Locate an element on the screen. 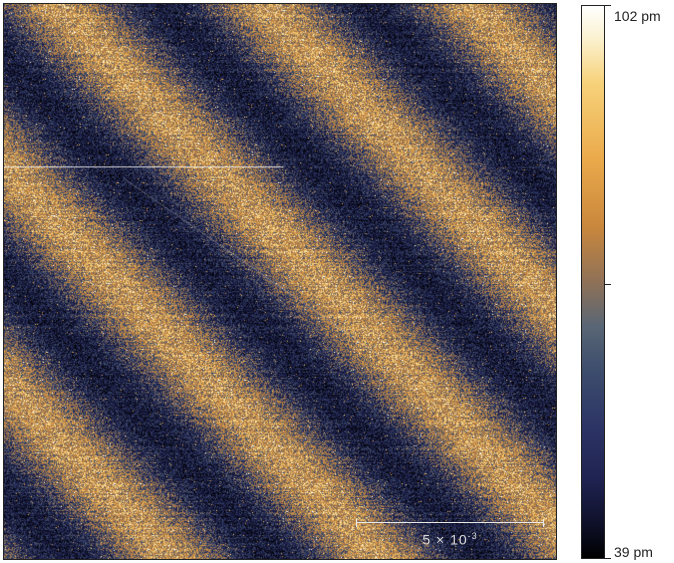  colorbar-mid-tick is located at coordinates (608, 284).